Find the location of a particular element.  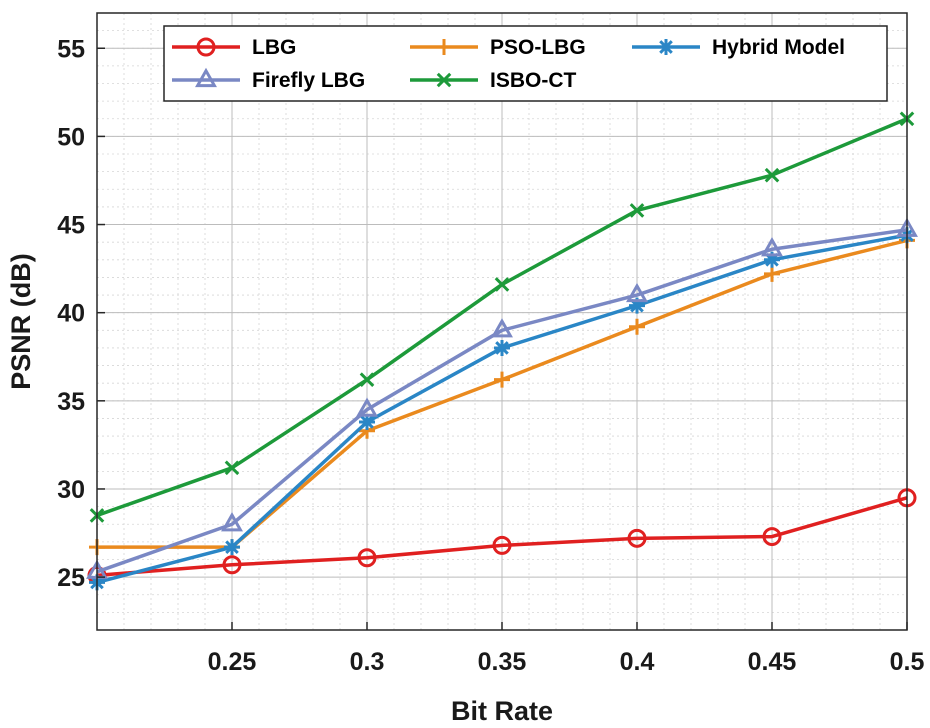

legend-item: Hybrid Model is located at coordinates (738, 47).